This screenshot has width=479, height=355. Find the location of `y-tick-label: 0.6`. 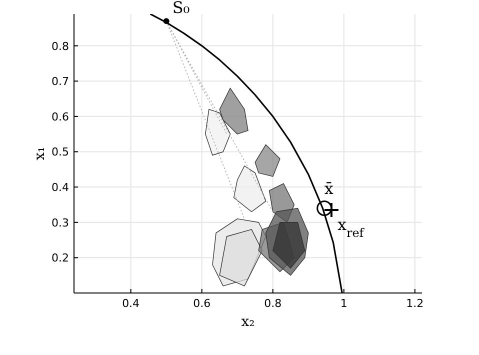

y-tick-label: 0.6 is located at coordinates (60, 117).